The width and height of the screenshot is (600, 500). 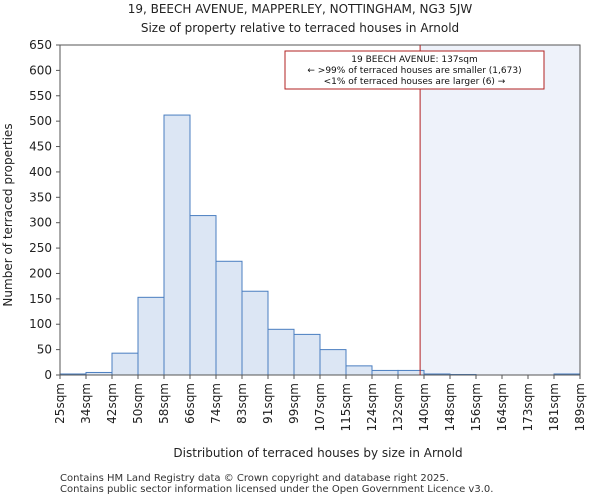 I want to click on y-tick-label-100: 100, so click(x=40, y=324).